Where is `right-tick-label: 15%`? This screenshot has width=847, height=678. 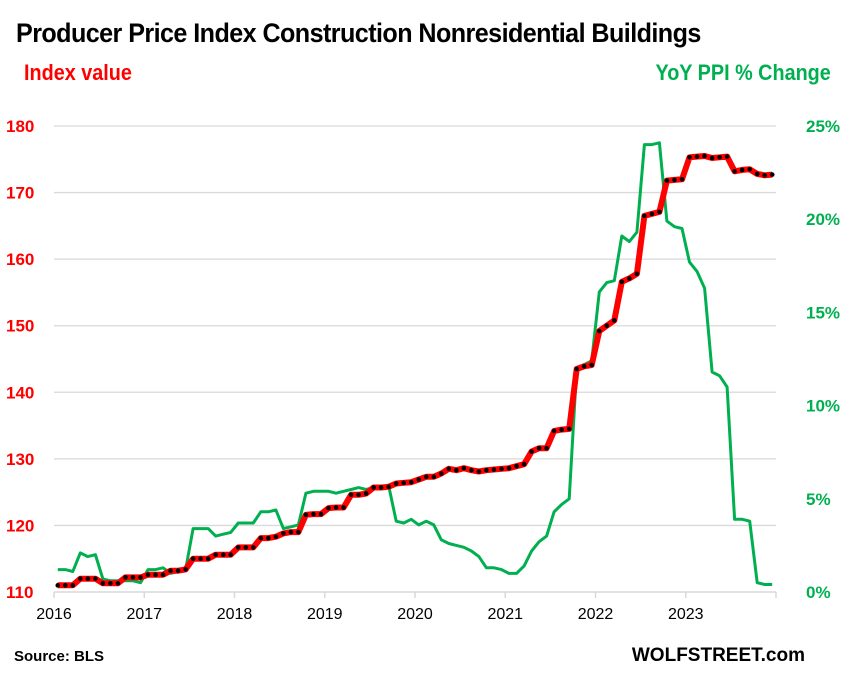 right-tick-label: 15% is located at coordinates (823, 312).